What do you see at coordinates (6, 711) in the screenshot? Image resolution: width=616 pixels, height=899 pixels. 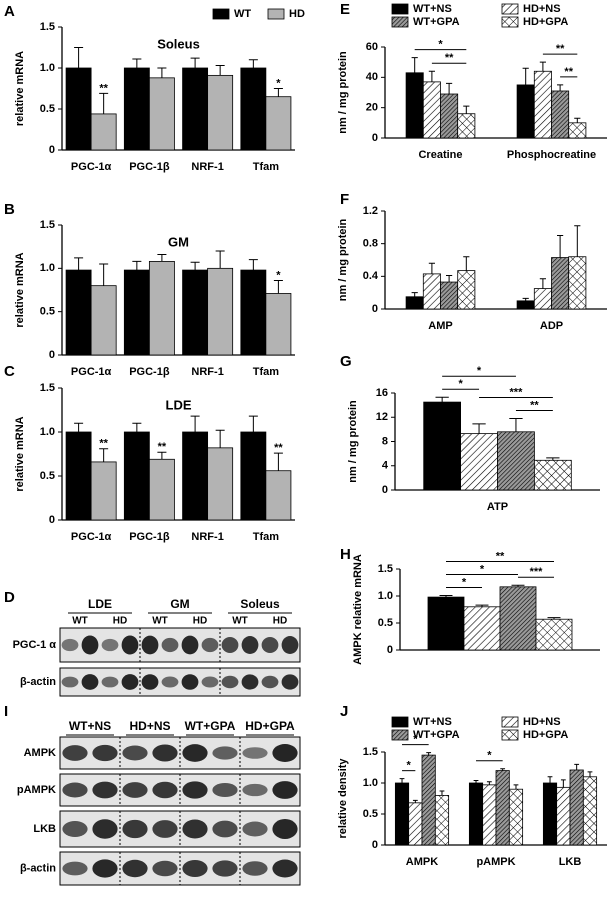 I see `panel-letter: I` at bounding box center [6, 711].